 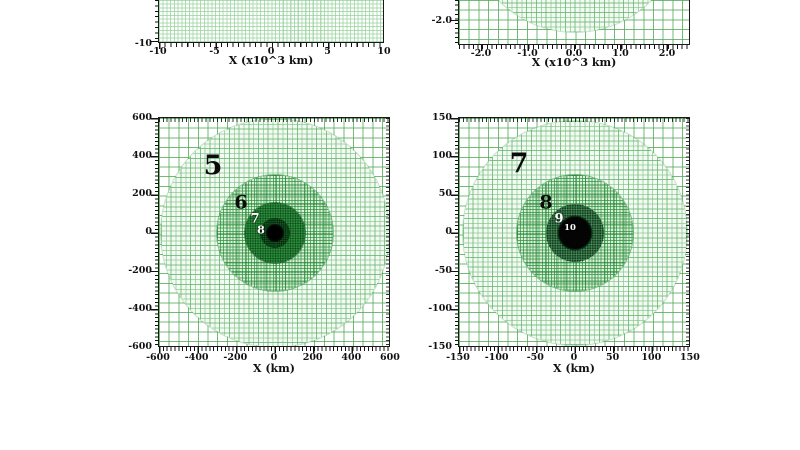 I want to click on y-tick-label: -10, so click(x=143, y=43).